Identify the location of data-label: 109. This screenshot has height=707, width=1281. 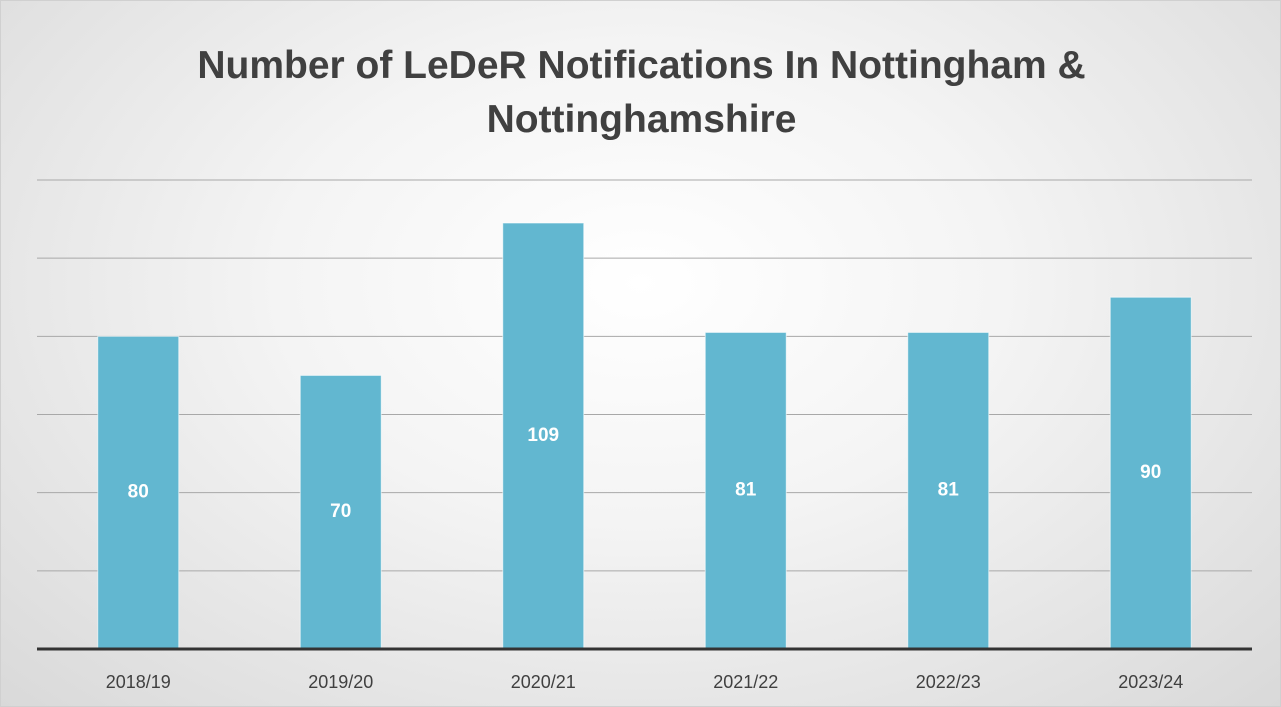
(543, 435).